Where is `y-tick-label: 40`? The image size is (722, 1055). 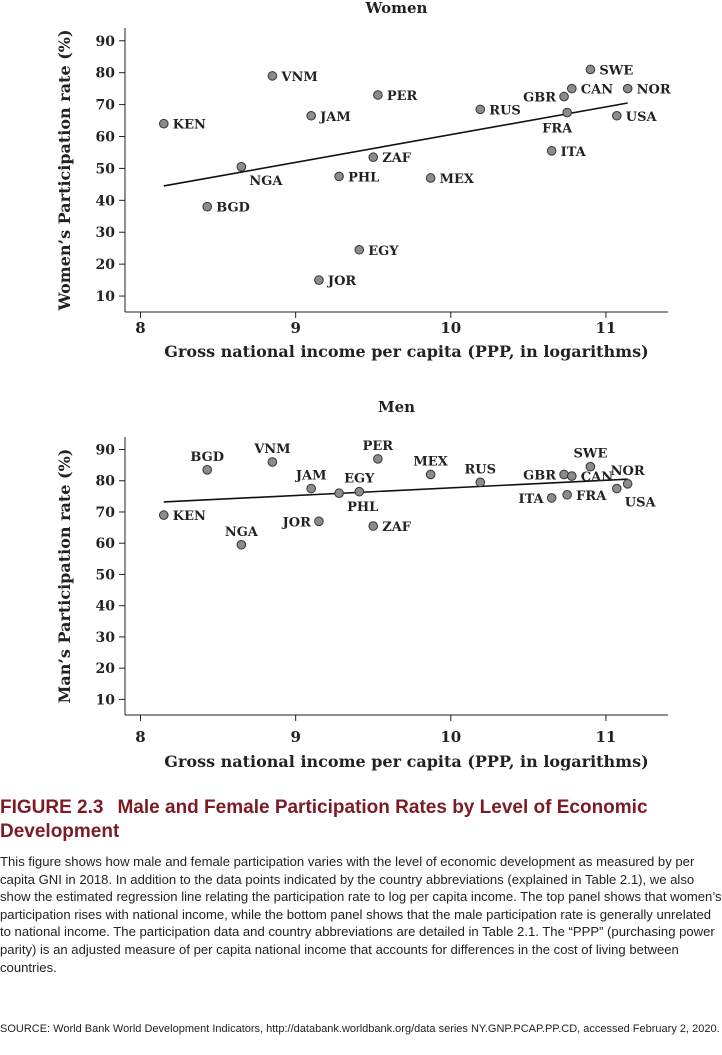 y-tick-label: 40 is located at coordinates (106, 201).